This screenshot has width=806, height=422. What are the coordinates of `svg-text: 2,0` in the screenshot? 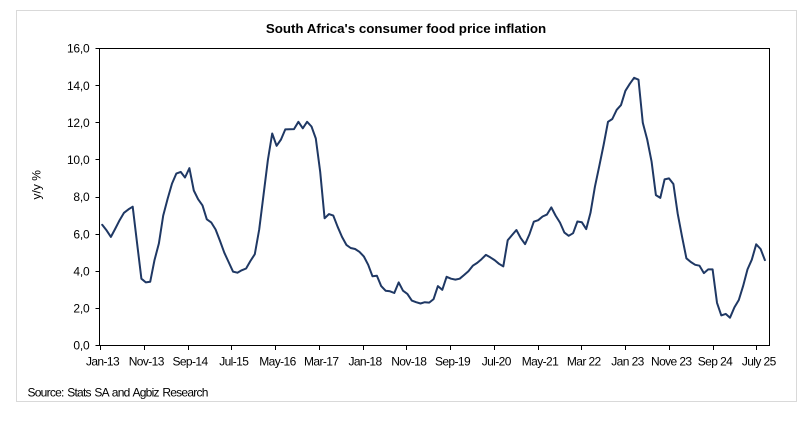 It's located at (81, 309).